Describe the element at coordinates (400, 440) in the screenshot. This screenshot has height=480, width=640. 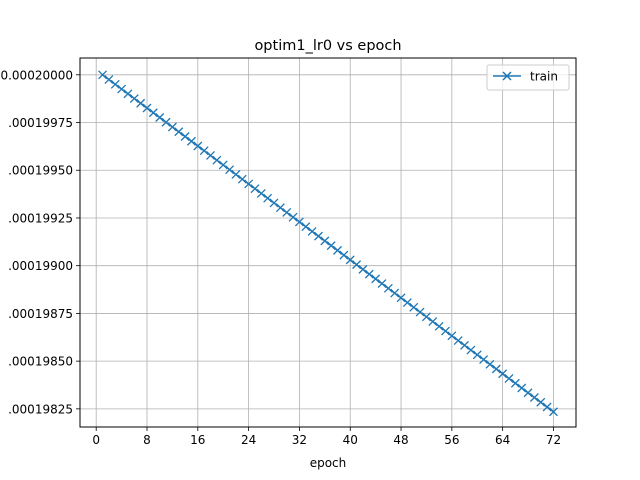
I see `x-tick-label: 48` at that location.